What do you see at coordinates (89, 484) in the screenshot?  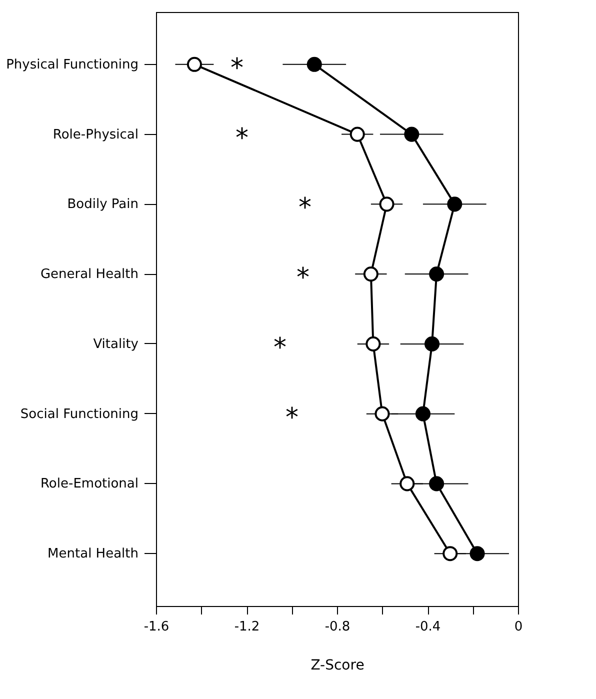 I see `y-tick-label: Role-Emotional` at bounding box center [89, 484].